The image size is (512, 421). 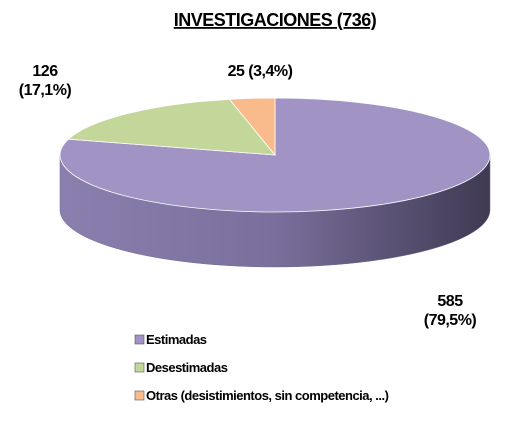 What do you see at coordinates (275, 20) in the screenshot?
I see `chart-title: INVESTIGACIONES (736)` at bounding box center [275, 20].